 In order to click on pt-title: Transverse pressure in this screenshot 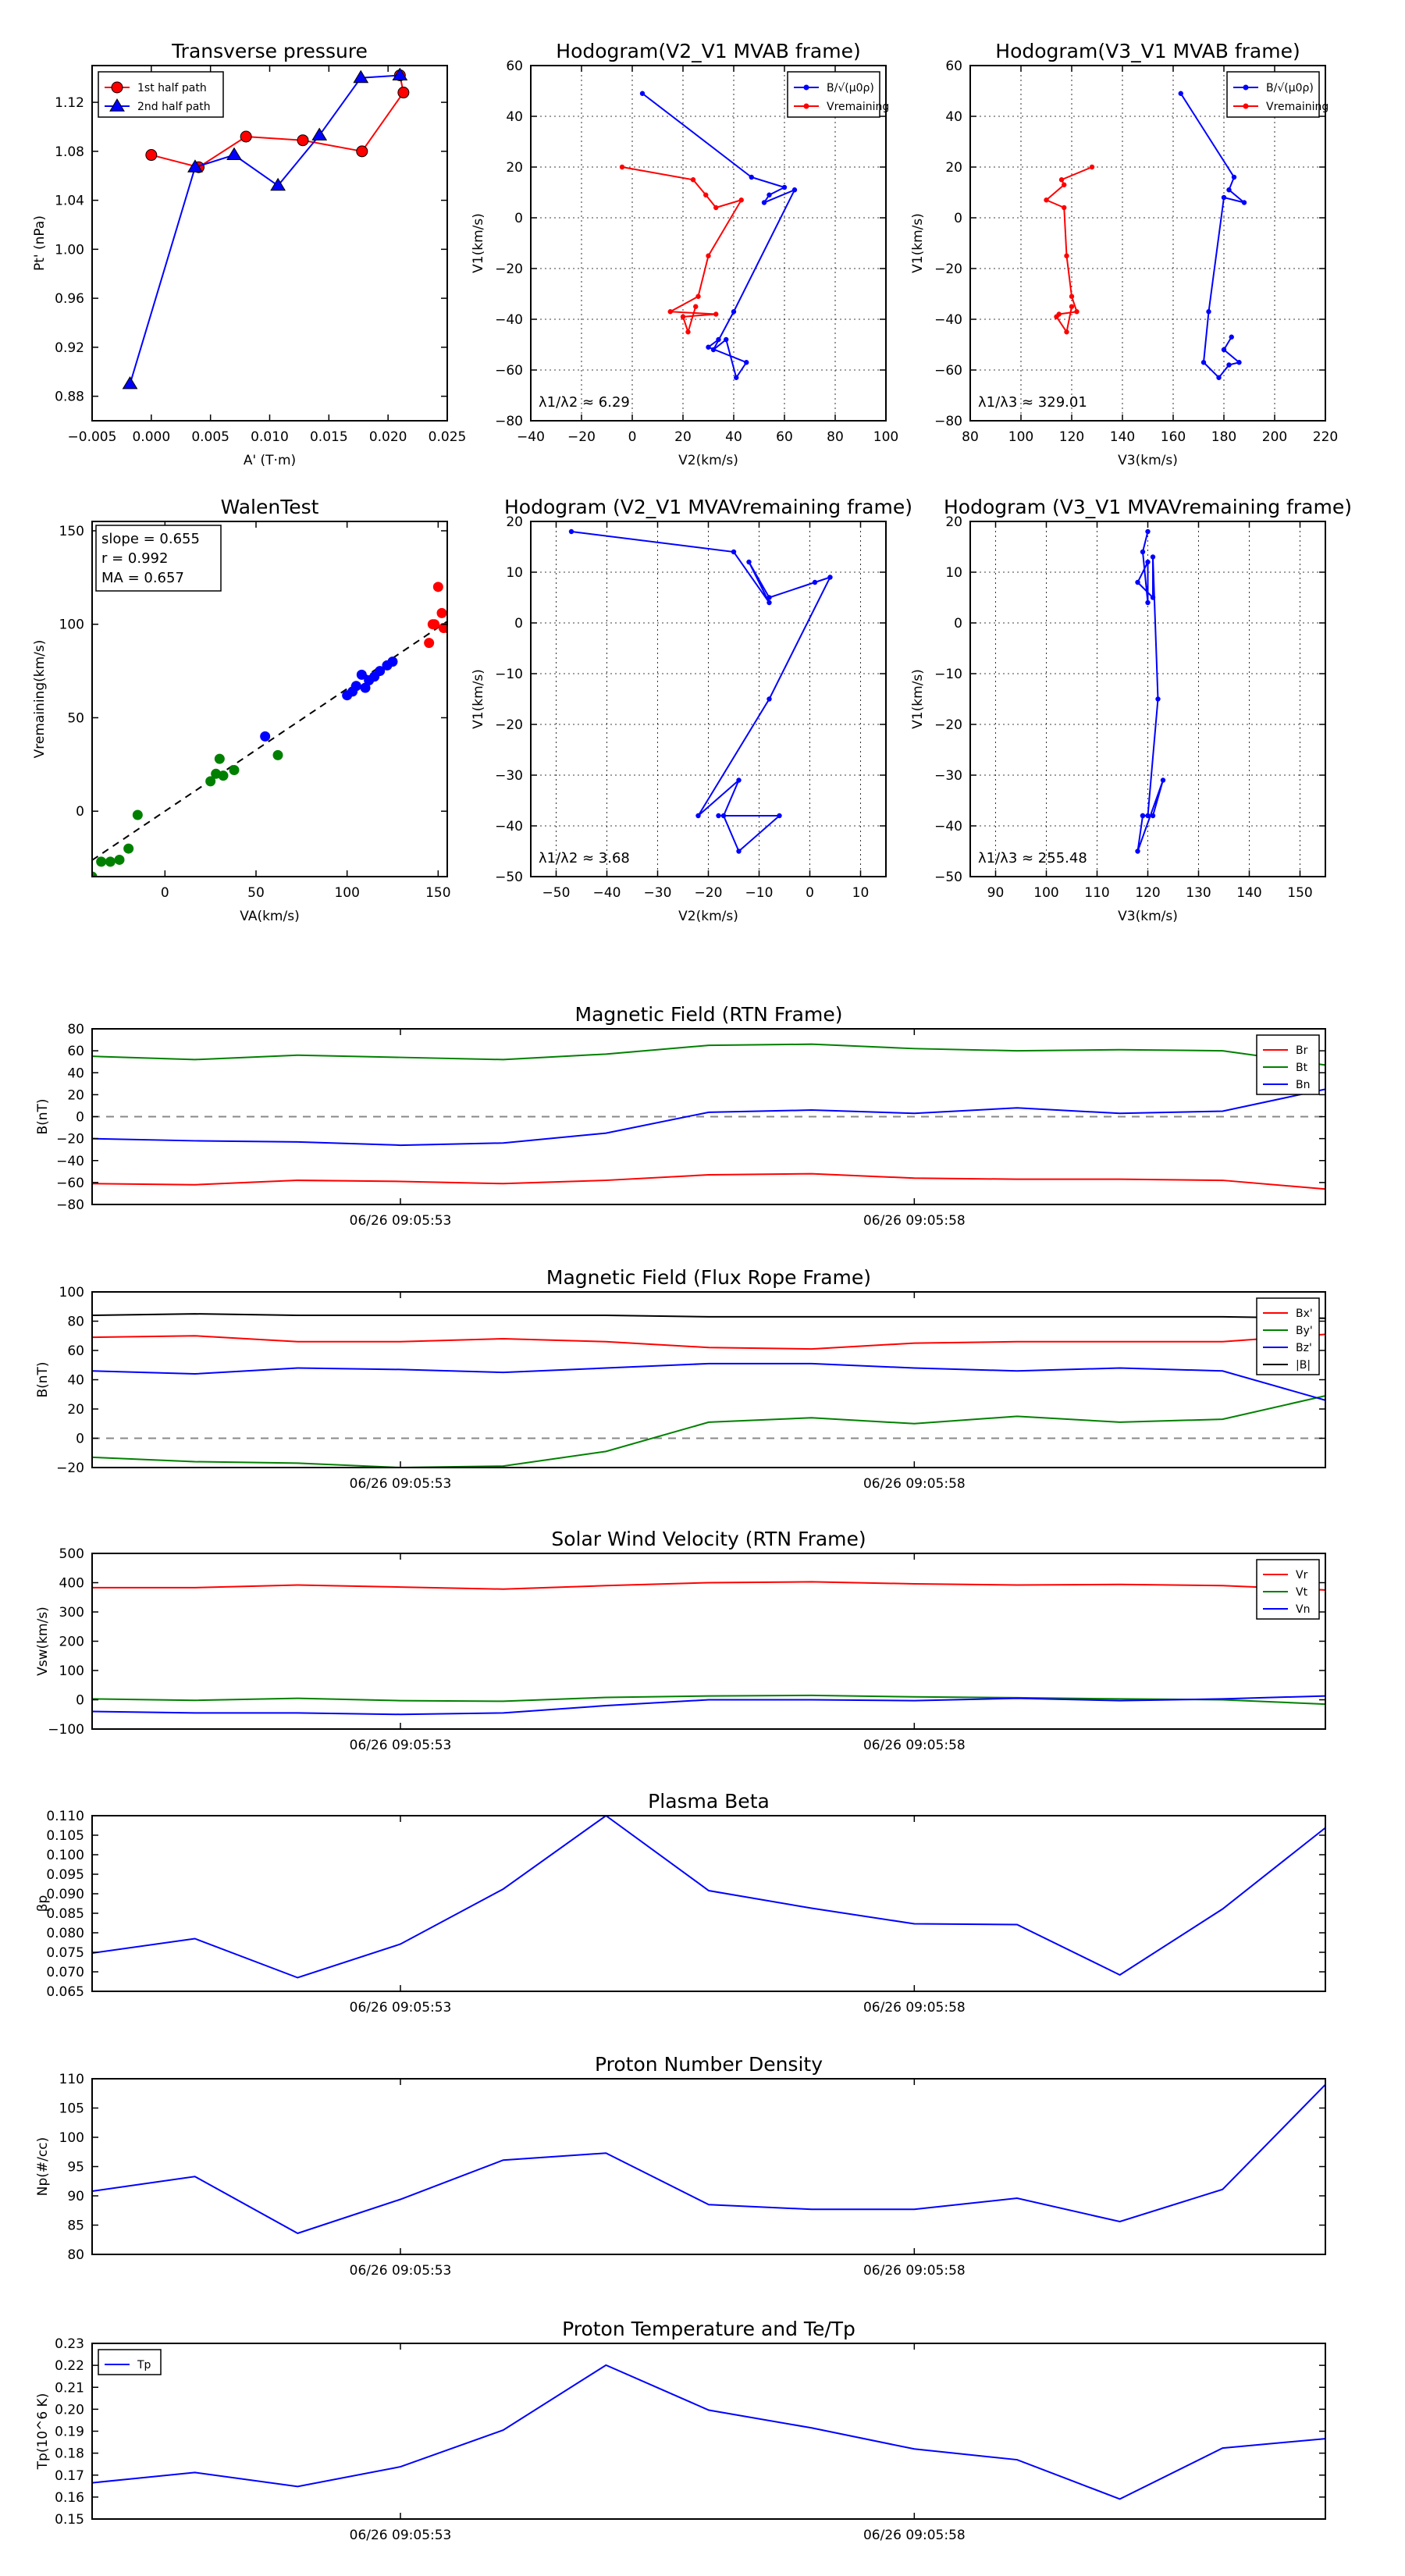, I will do `click(270, 51)`.